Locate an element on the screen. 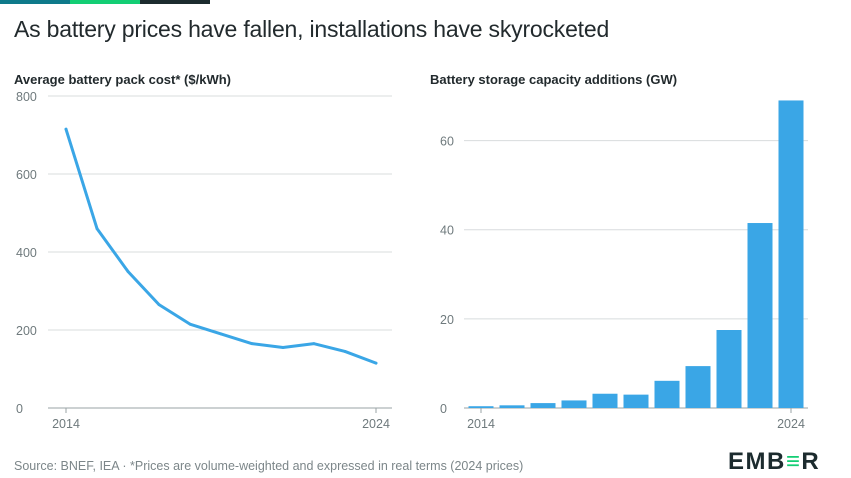 The height and width of the screenshot is (478, 851). logo-text-right: R is located at coordinates (811, 461).